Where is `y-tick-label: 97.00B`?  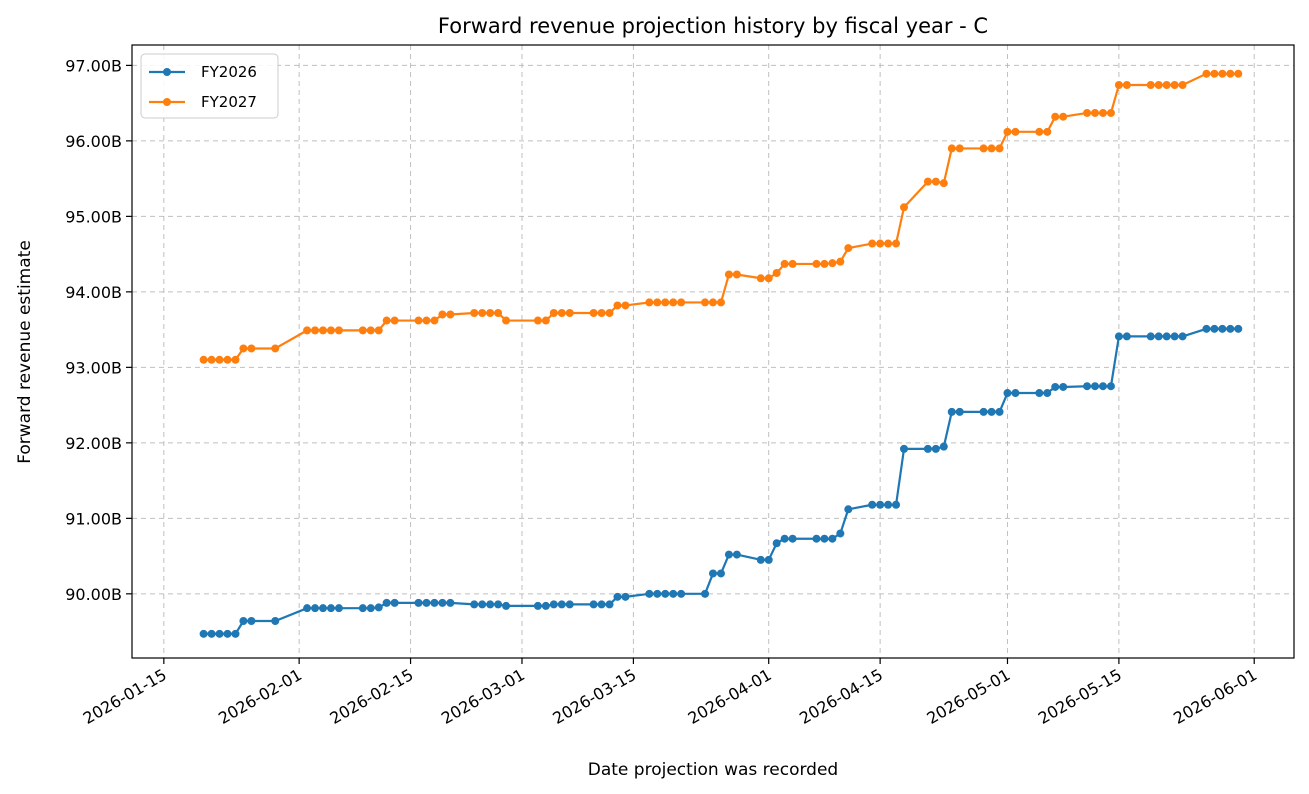 y-tick-label: 97.00B is located at coordinates (93, 65).